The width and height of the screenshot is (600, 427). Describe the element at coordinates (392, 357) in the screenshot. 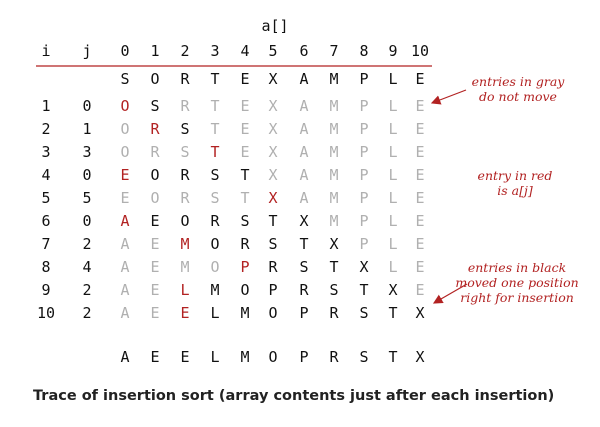

I see `final-cell: T` at that location.